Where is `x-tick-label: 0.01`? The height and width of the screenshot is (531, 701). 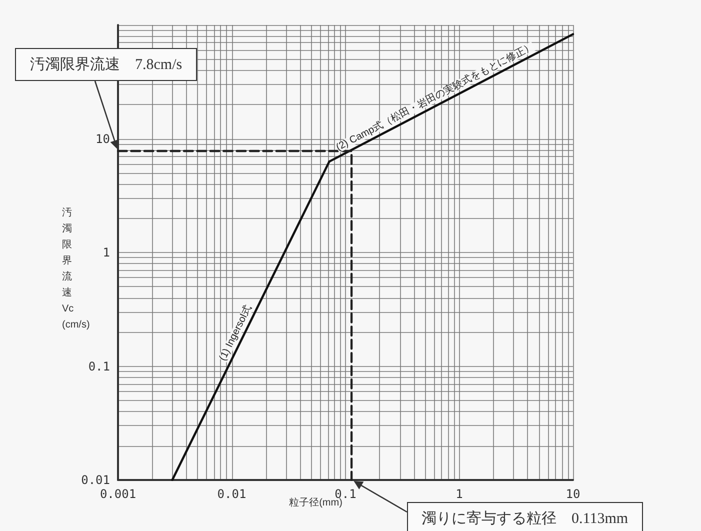 x-tick-label: 0.01 is located at coordinates (231, 494).